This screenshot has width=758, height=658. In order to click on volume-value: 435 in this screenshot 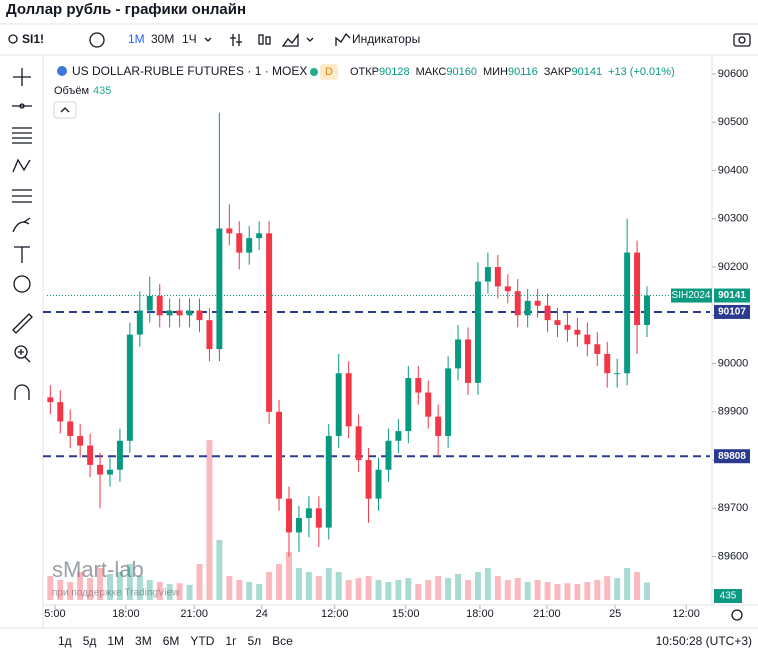, I will do `click(102, 91)`.